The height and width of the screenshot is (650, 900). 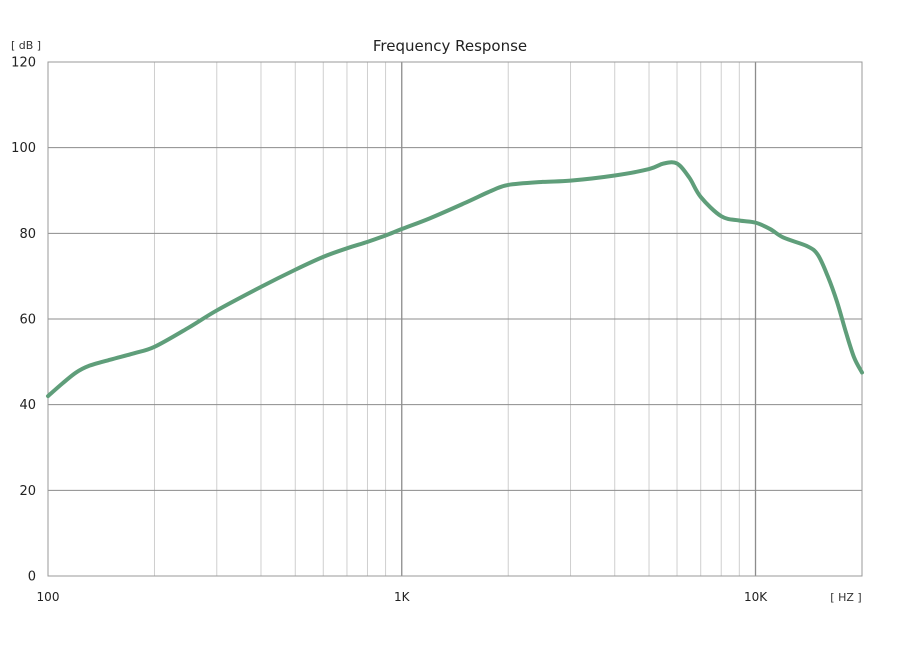 I want to click on x-axis-unit-label: [ HZ ], so click(x=845, y=597).